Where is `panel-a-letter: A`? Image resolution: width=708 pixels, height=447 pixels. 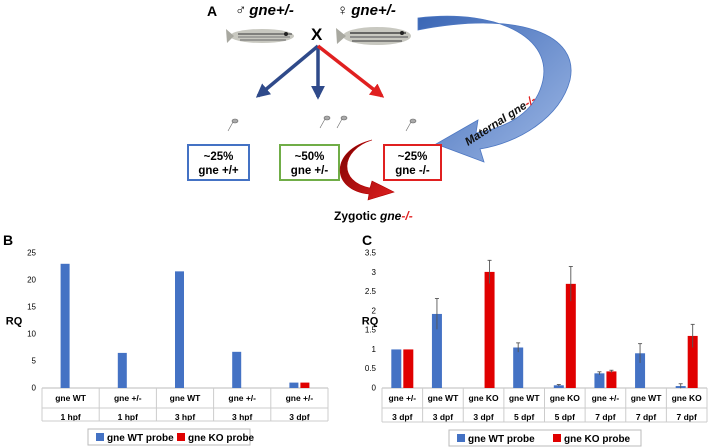 panel-a-letter: A is located at coordinates (212, 11).